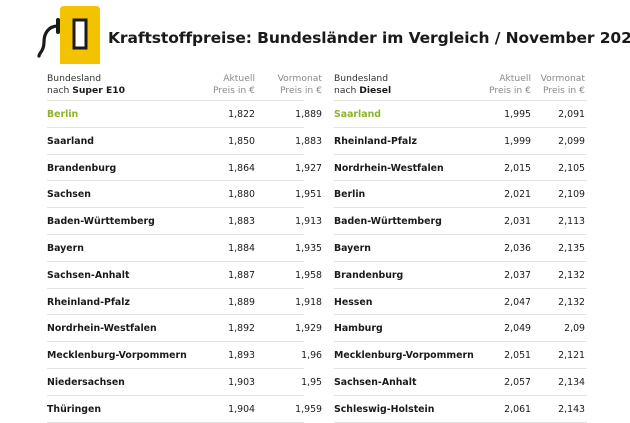  What do you see at coordinates (99, 90) in the screenshot?
I see `header-fuel-type: Super E10` at bounding box center [99, 90].